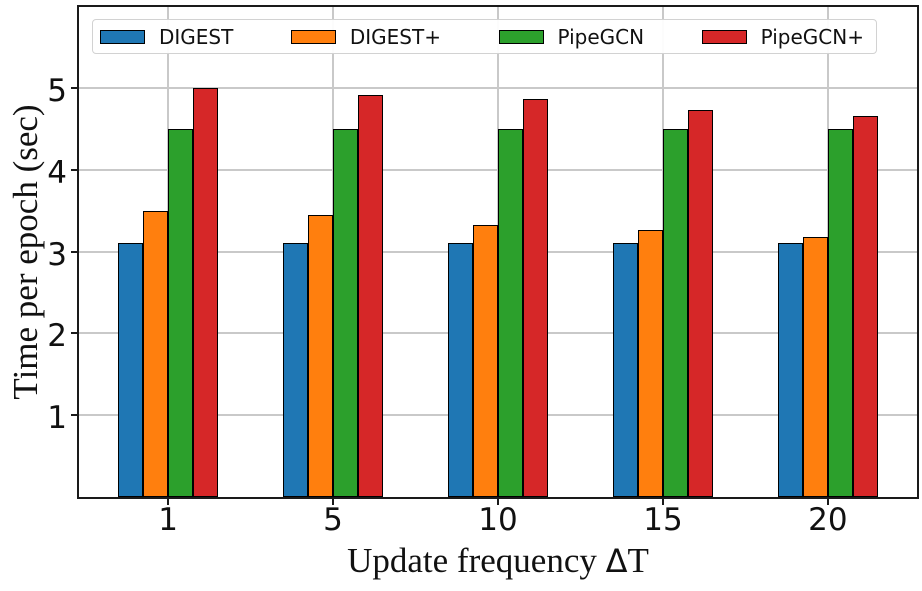  I want to click on y-tick-label: 4, so click(57, 172).